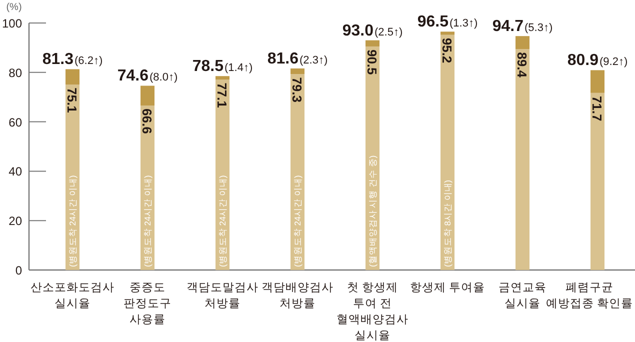  Describe the element at coordinates (583, 61) in the screenshot. I see `total-label: 80.9` at that location.